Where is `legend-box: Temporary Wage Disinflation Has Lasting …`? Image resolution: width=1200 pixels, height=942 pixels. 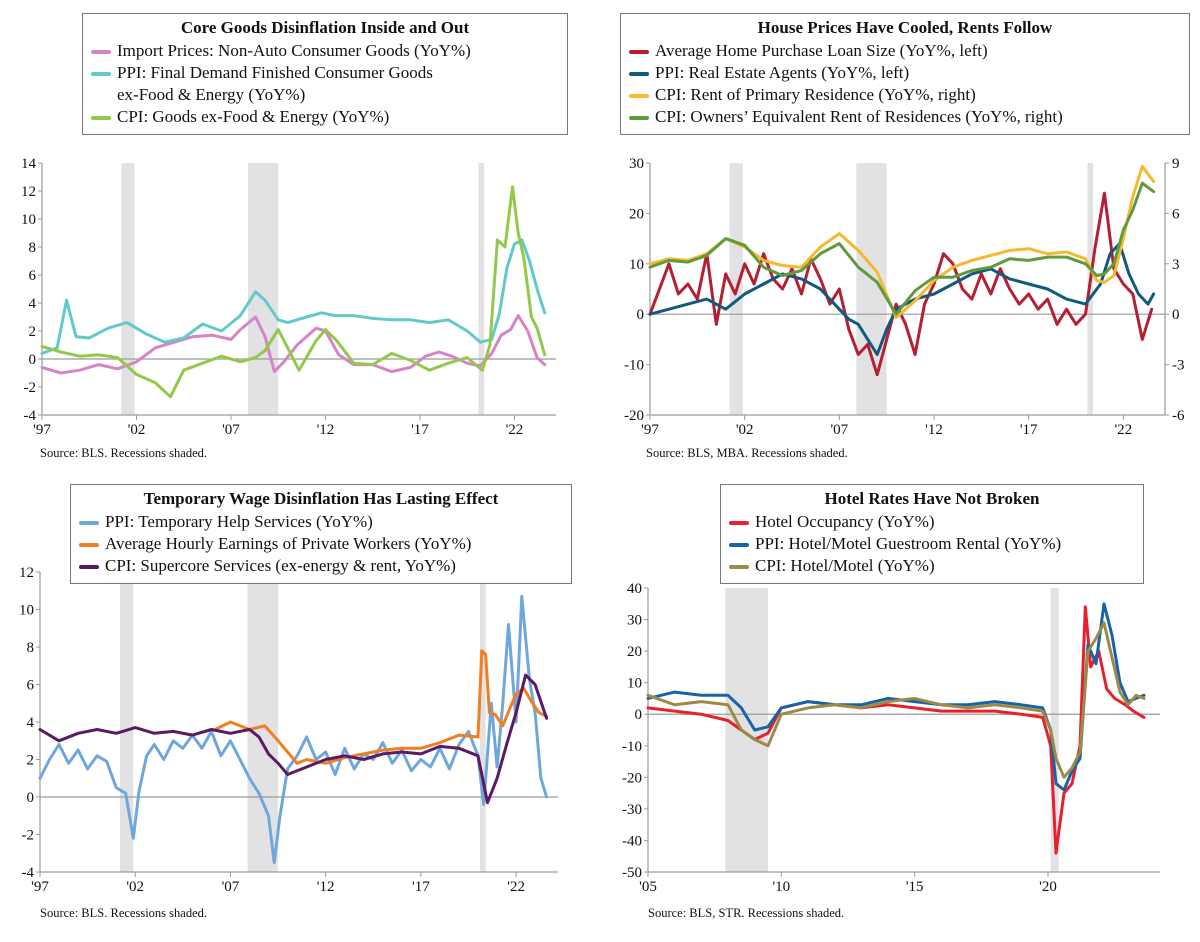
legend-box: Temporary Wage Disinflation Has Lasting … is located at coordinates (321, 534).